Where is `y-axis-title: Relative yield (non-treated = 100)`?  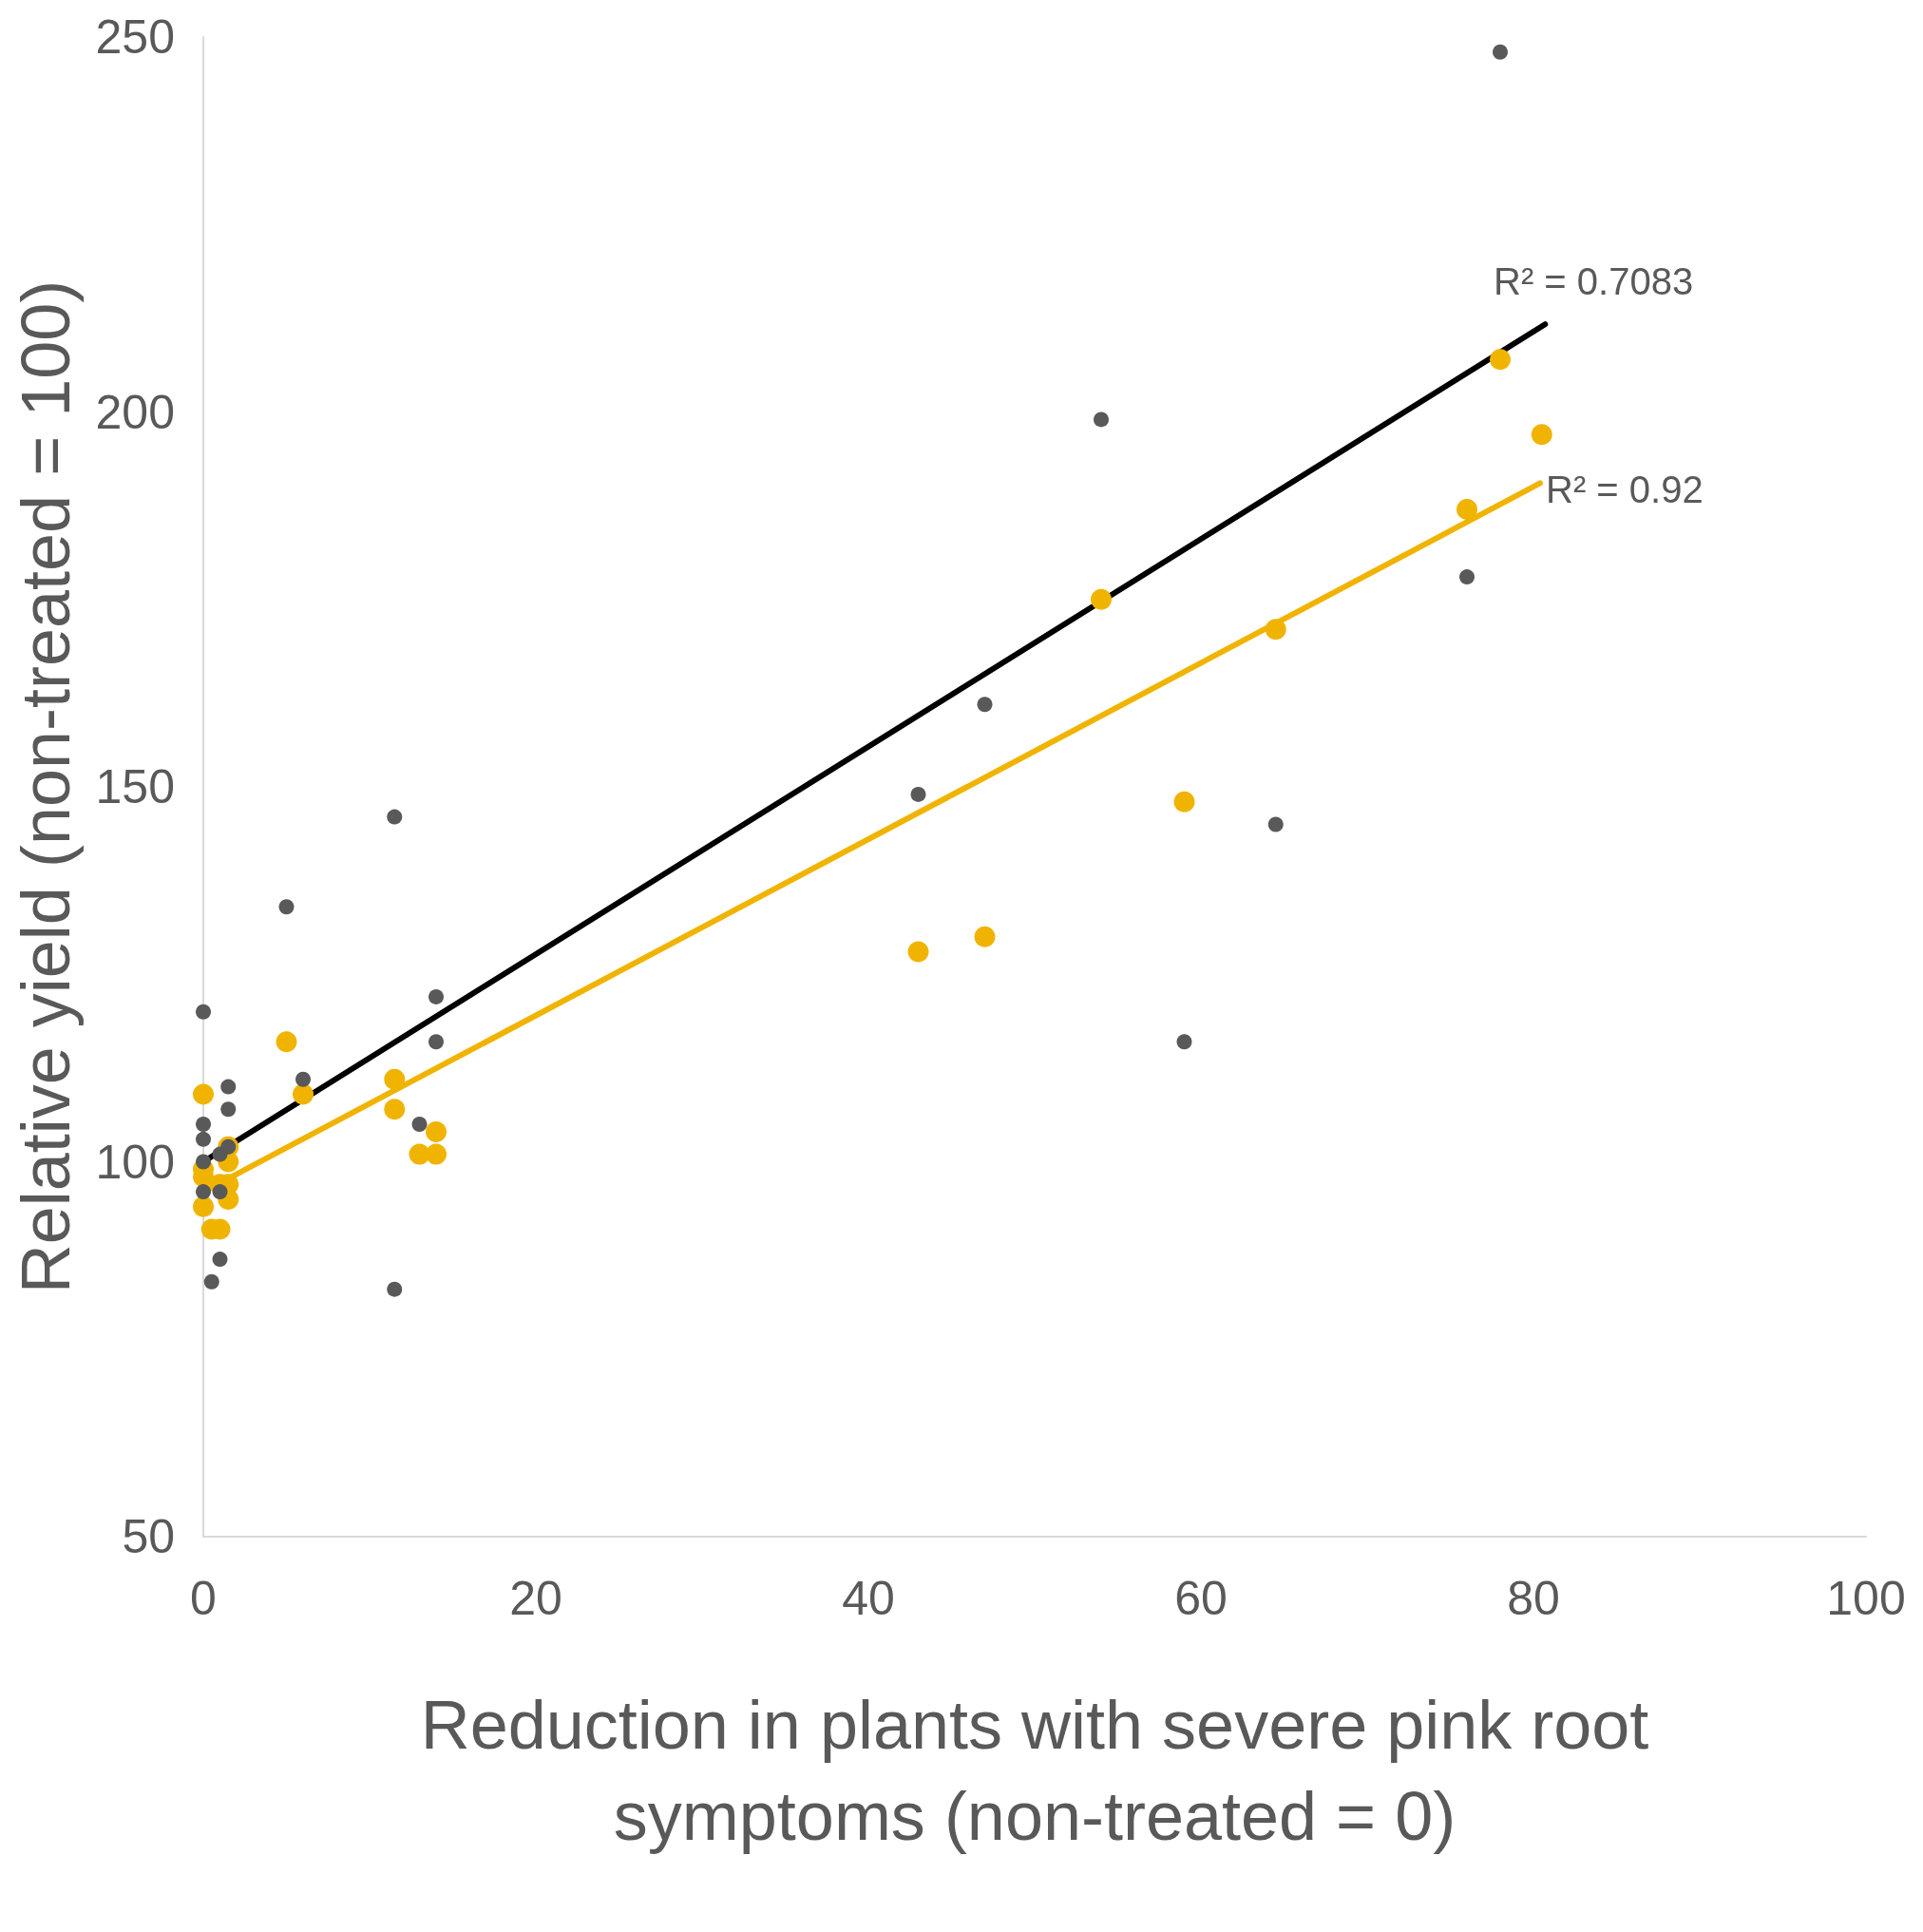
y-axis-title: Relative yield (non-treated = 100) is located at coordinates (46, 786).